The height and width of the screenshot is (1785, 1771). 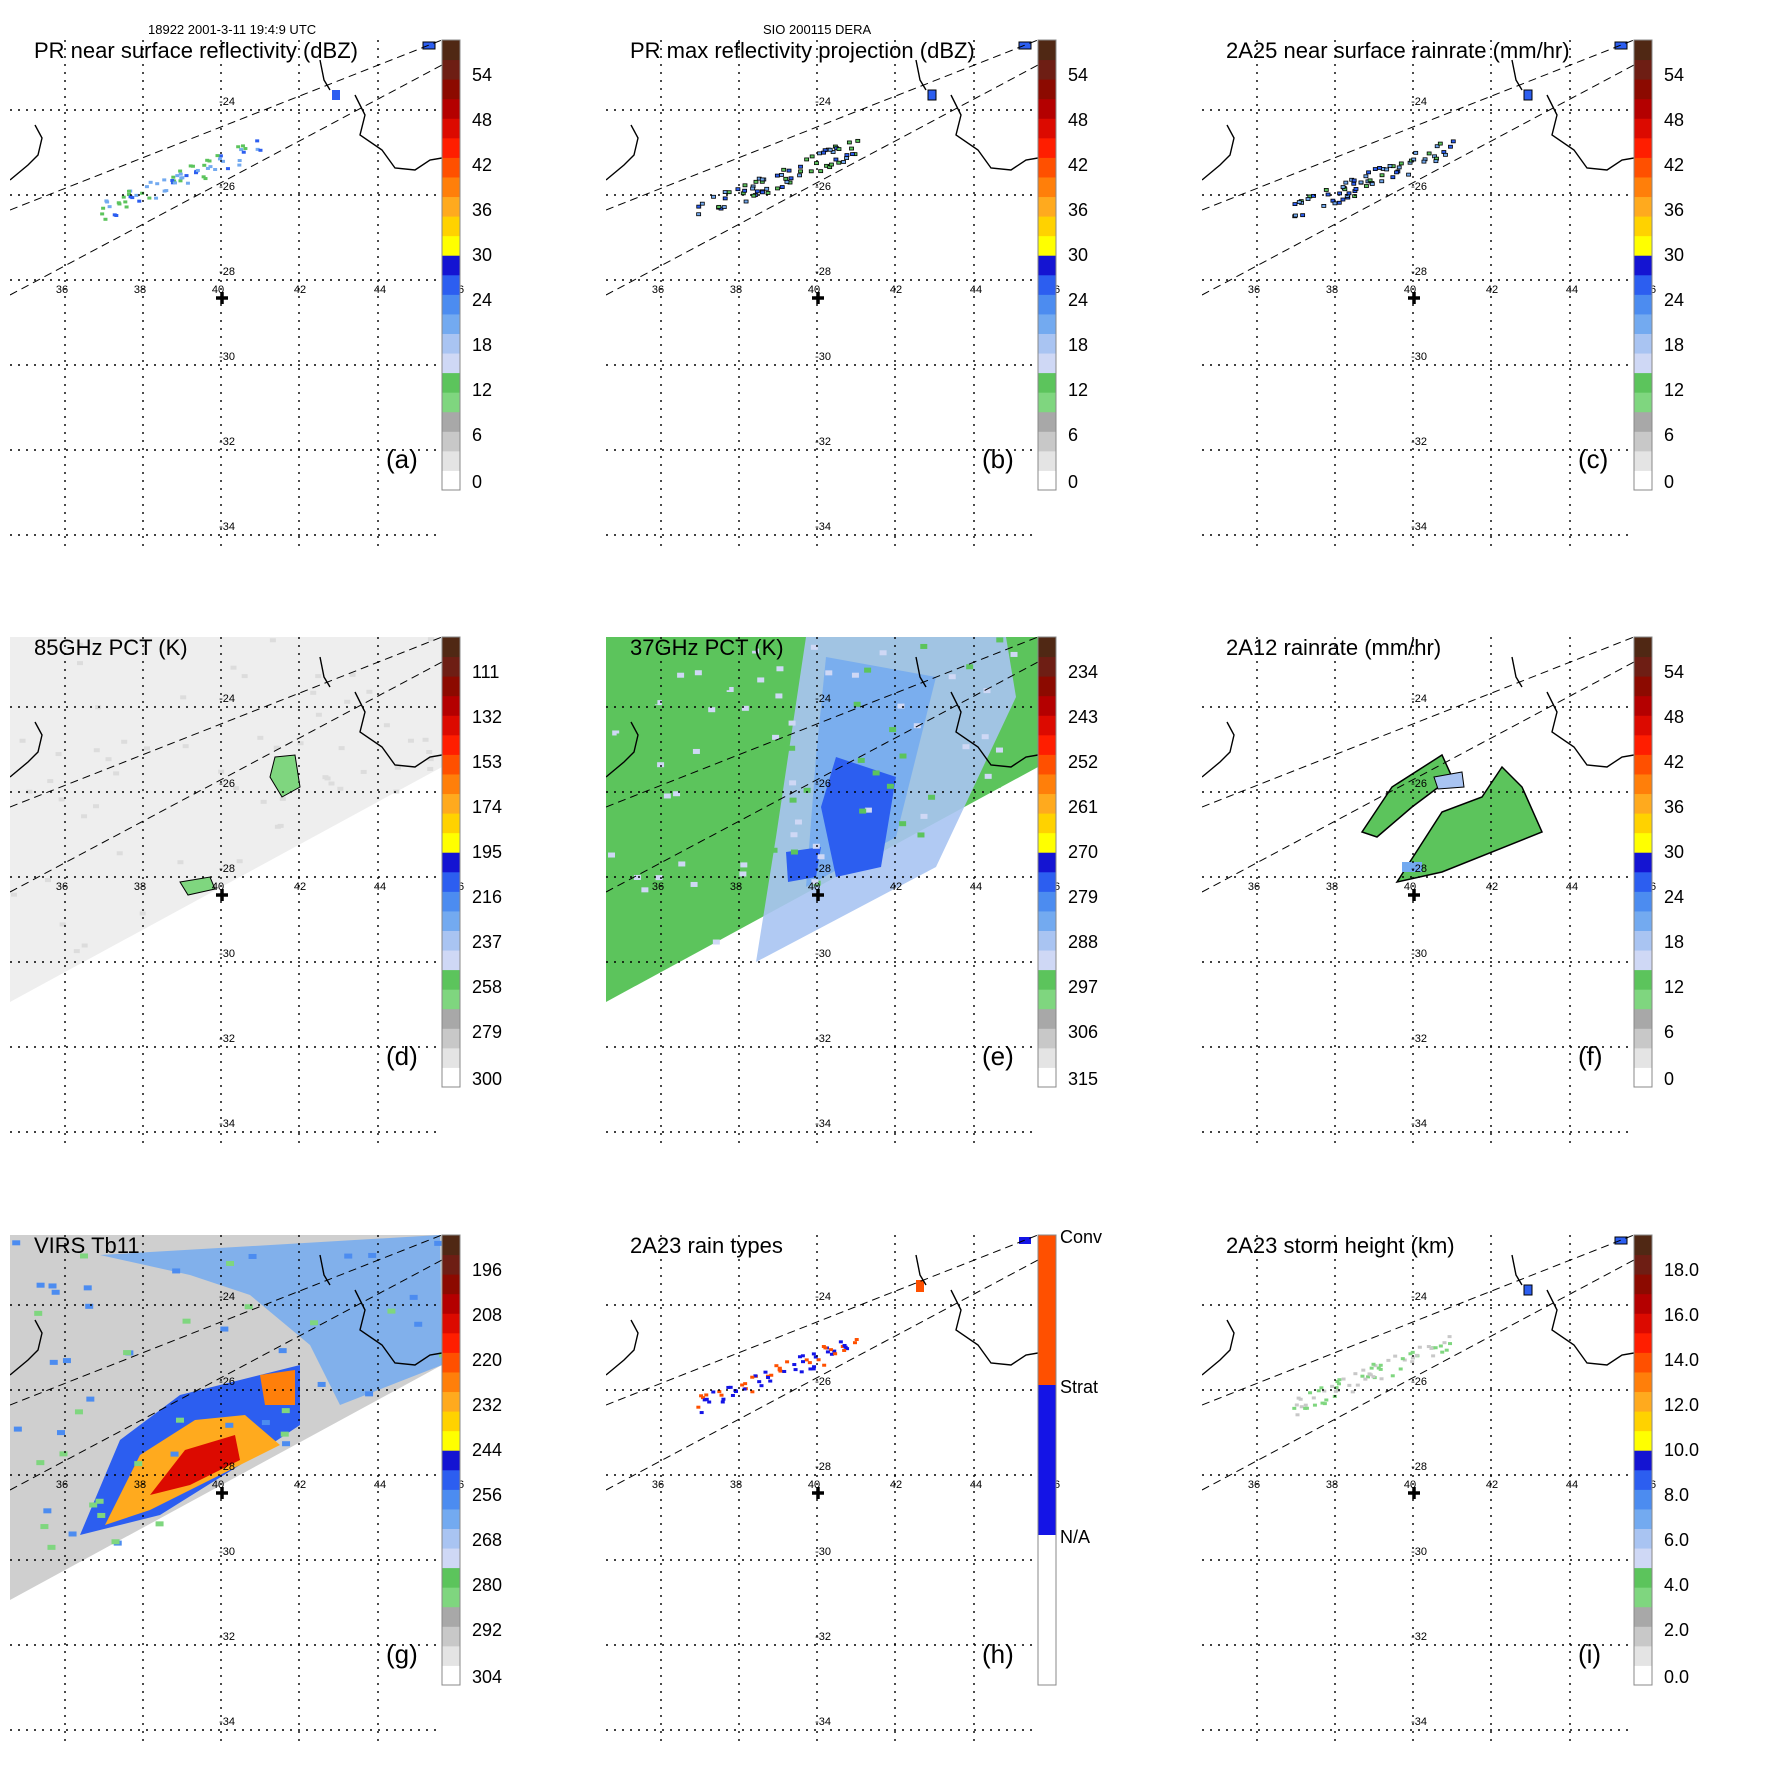 I want to click on lon-tick-label: 38, so click(x=140, y=1485).